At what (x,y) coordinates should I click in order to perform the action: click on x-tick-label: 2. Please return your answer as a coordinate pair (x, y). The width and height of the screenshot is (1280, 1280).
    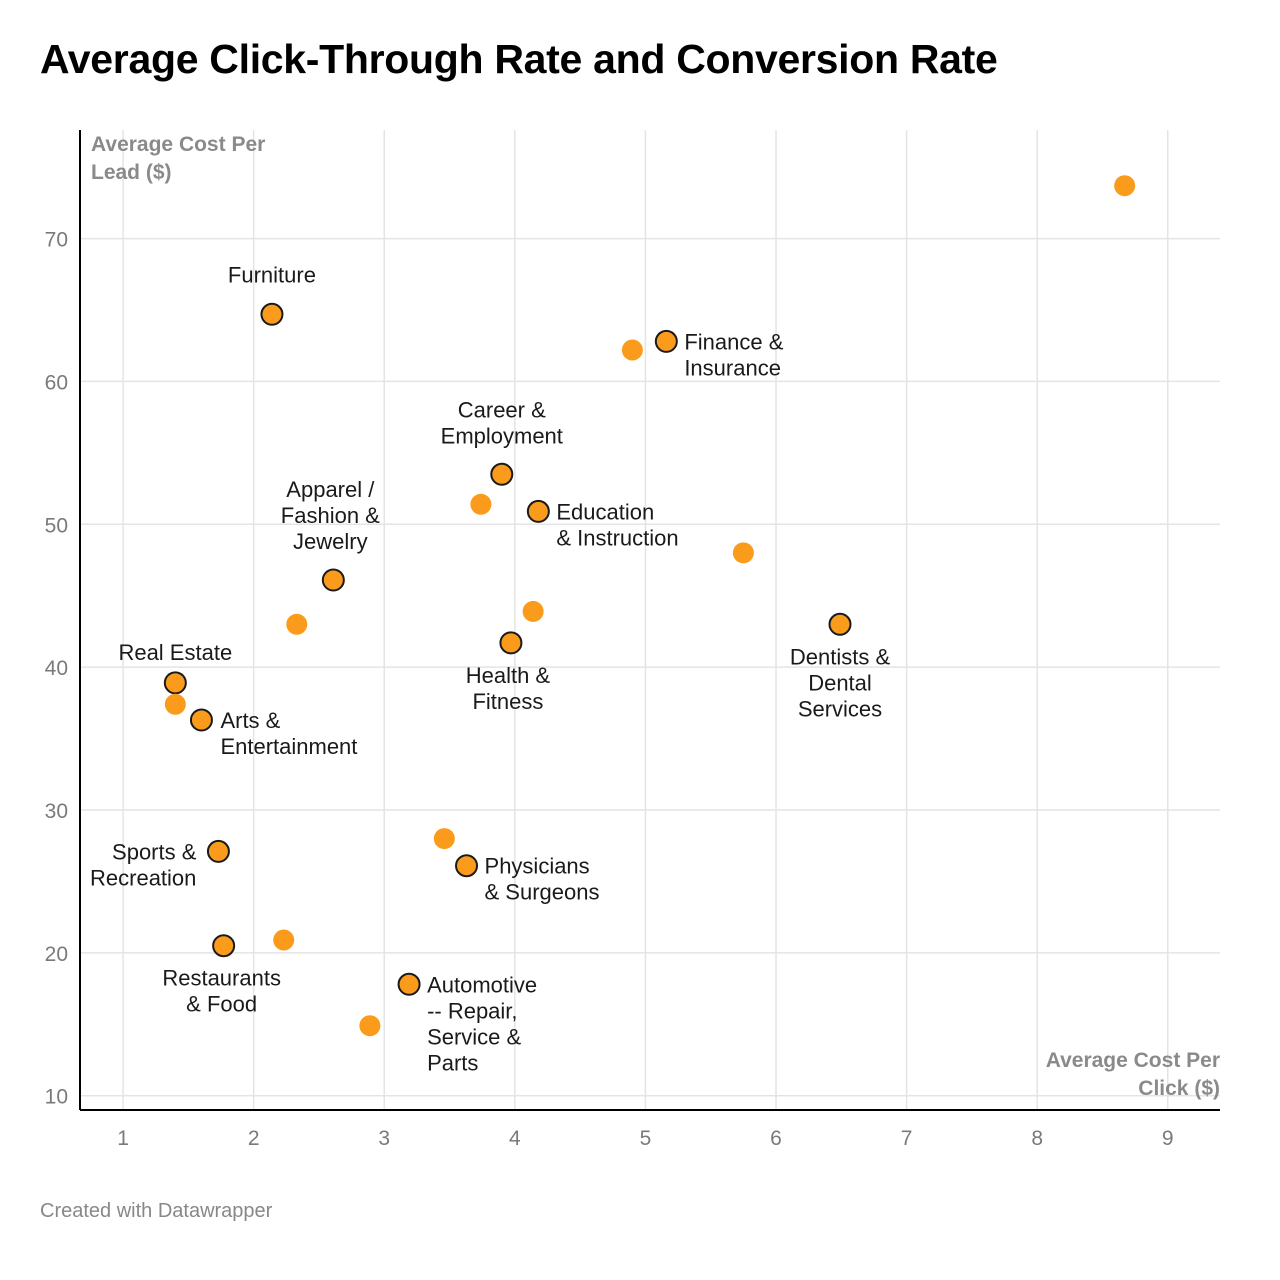
    Looking at the image, I should click on (254, 1138).